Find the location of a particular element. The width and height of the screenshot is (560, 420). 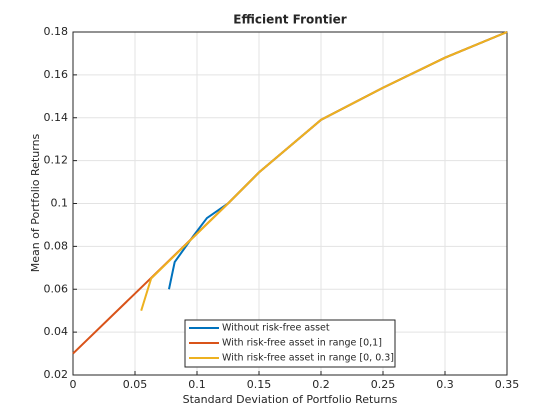

legend-box is located at coordinates (290, 343).